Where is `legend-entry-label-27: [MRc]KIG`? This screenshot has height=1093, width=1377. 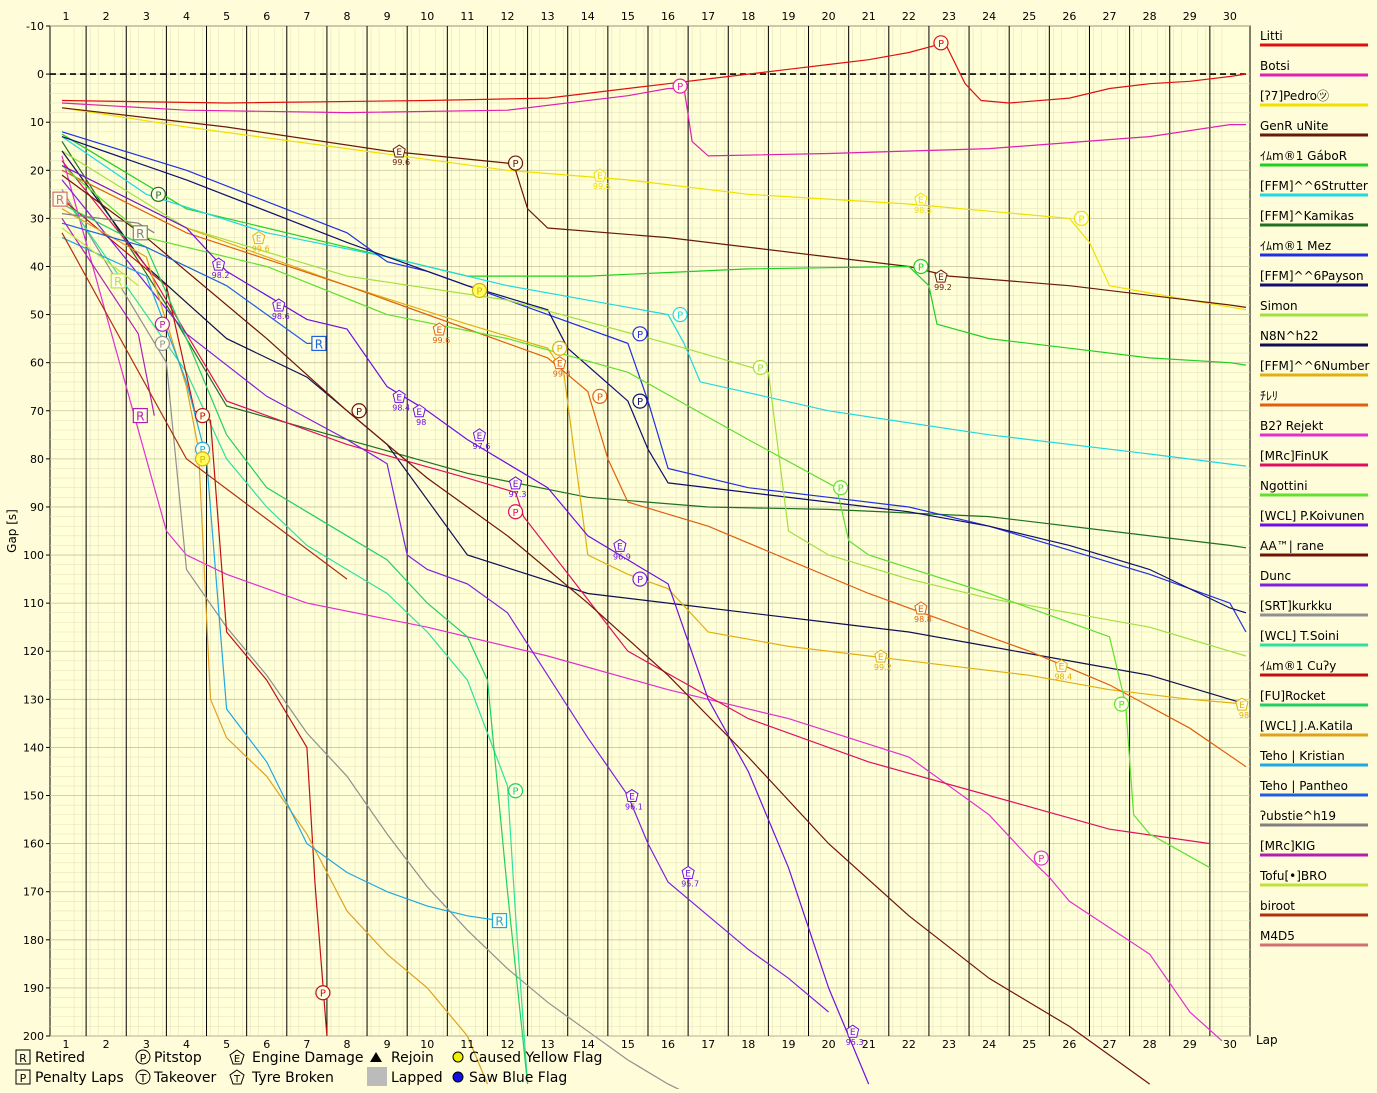 legend-entry-label-27: [MRc]KIG is located at coordinates (1287, 846).